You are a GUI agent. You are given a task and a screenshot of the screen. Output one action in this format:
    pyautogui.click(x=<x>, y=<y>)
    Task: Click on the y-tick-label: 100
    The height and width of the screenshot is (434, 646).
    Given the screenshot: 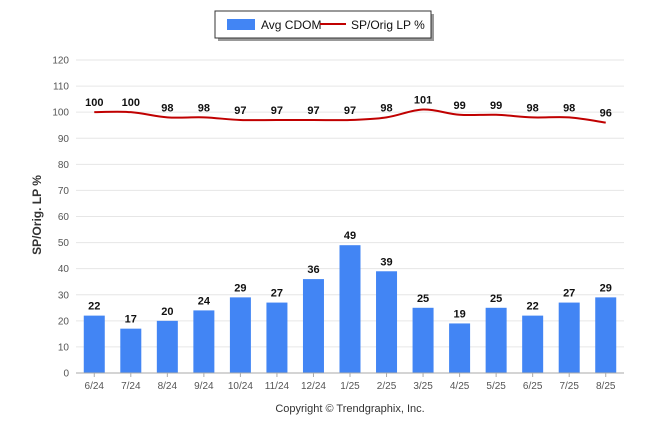 What is the action you would take?
    pyautogui.click(x=60, y=113)
    